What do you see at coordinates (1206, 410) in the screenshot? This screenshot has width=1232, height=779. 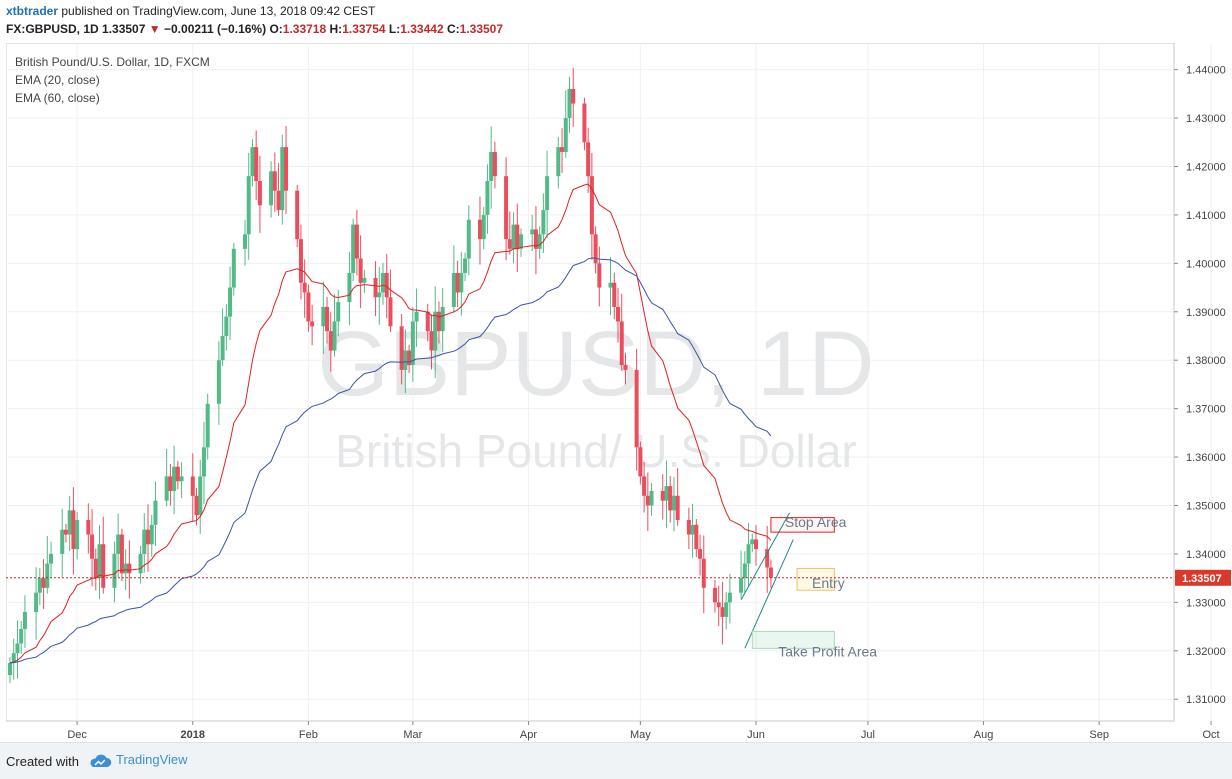 I see `y-tick-label: 1.37000` at bounding box center [1206, 410].